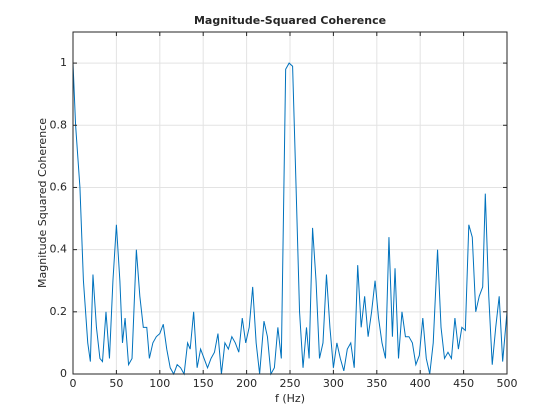 The height and width of the screenshot is (420, 560). I want to click on x-tick-label: 0, so click(73, 383).